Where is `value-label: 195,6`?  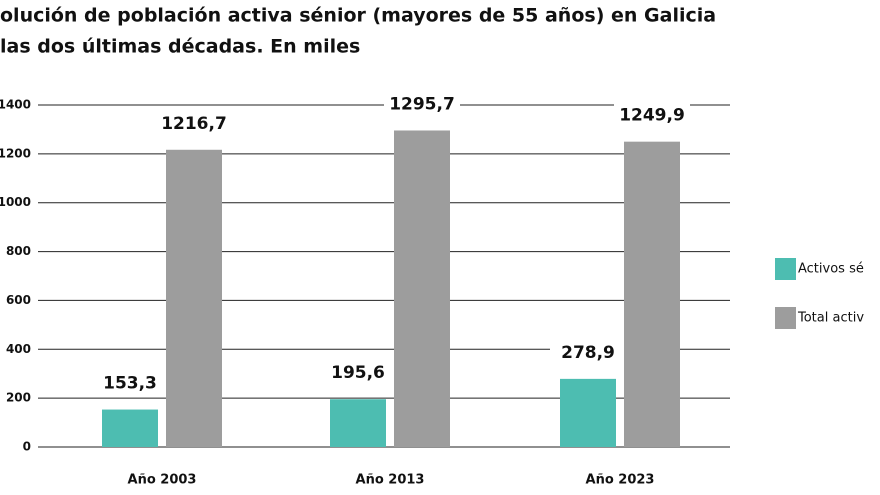 value-label: 195,6 is located at coordinates (358, 373).